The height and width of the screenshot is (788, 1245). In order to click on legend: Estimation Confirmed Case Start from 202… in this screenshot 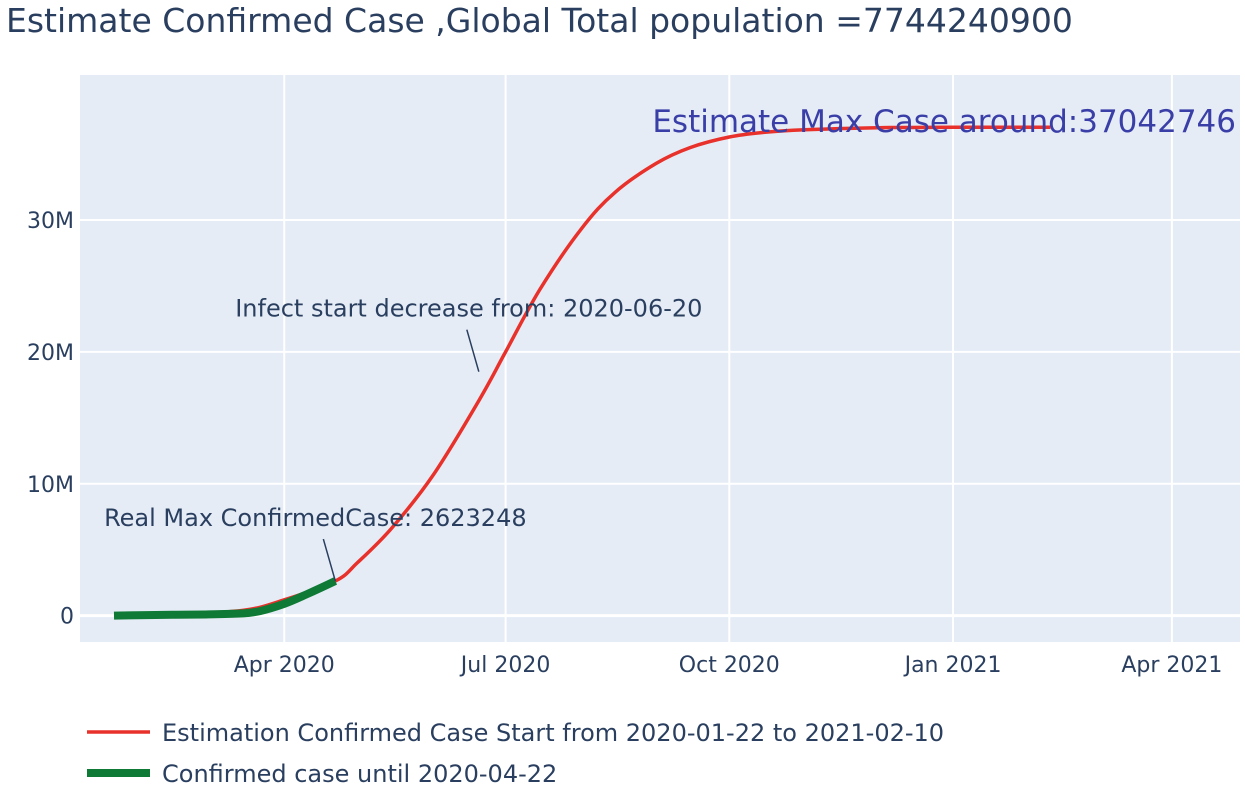, I will do `click(515, 753)`.